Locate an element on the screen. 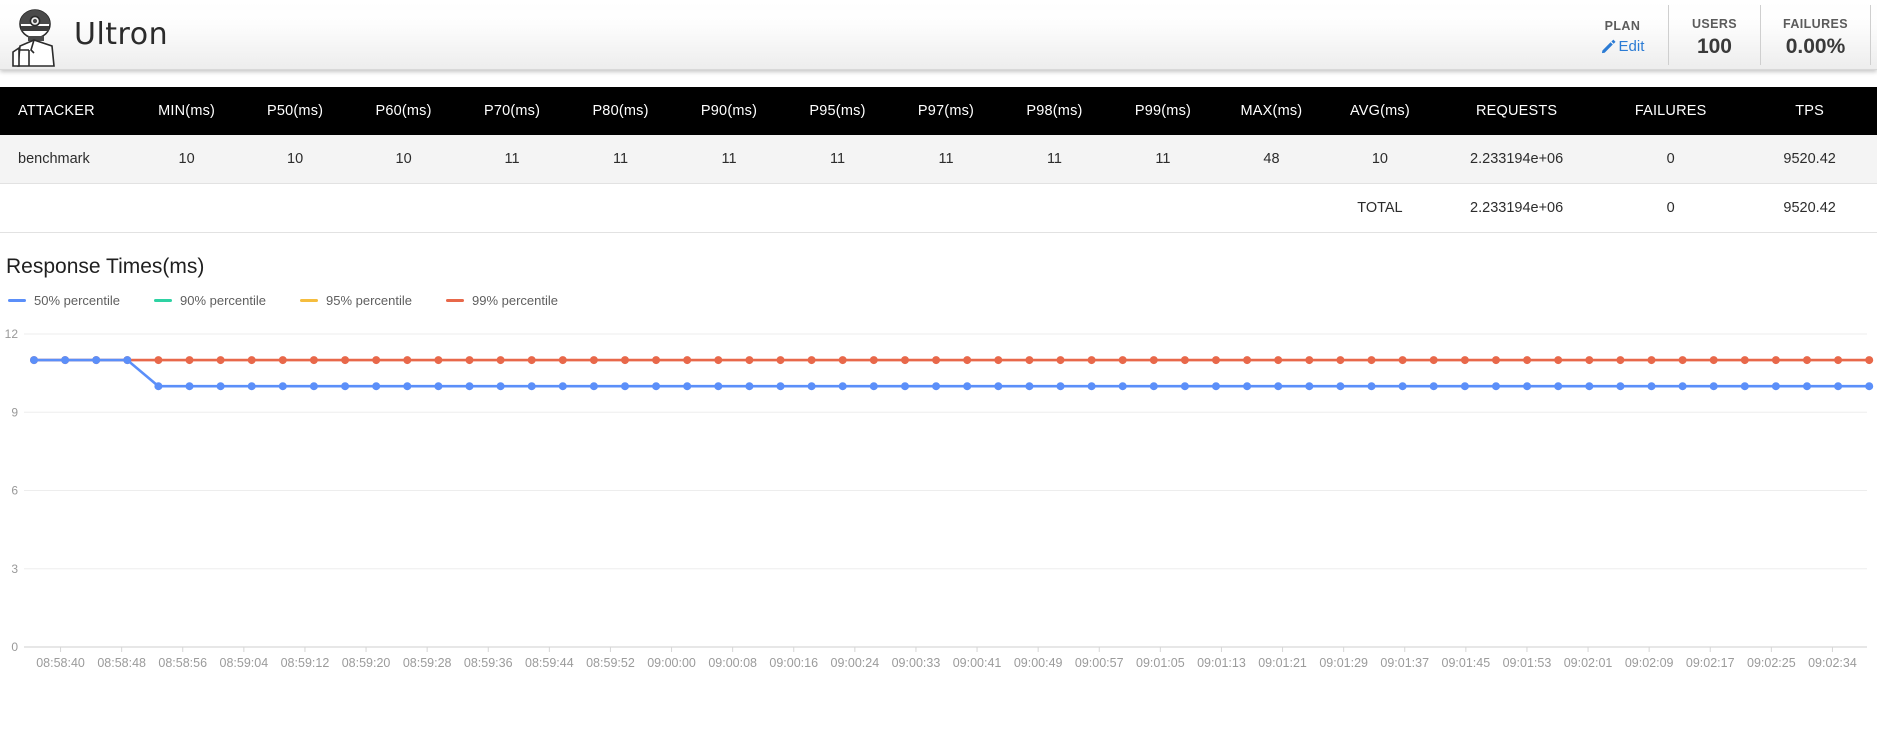 This screenshot has height=752, width=1877. legend-item-p95: 95% percentile is located at coordinates (356, 300).